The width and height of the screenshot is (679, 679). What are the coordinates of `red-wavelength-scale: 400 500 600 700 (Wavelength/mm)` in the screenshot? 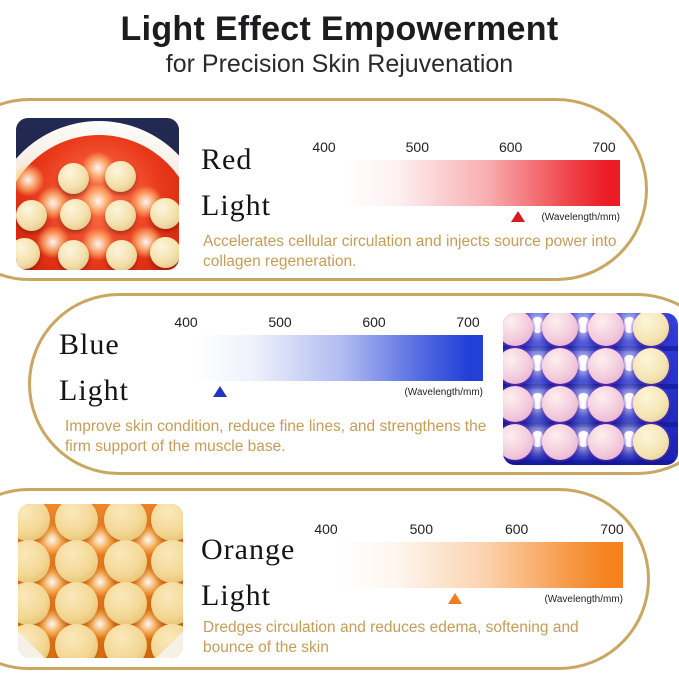 It's located at (466, 182).